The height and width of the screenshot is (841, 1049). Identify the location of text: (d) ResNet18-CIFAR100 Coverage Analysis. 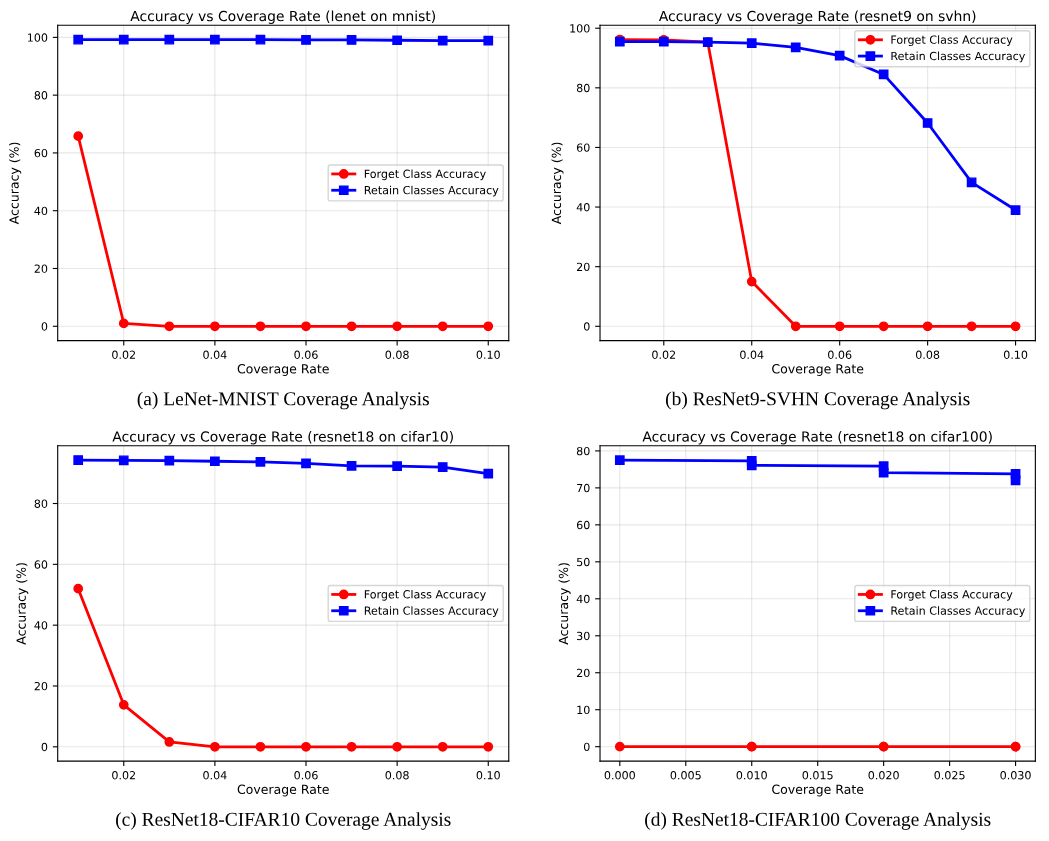
(818, 821).